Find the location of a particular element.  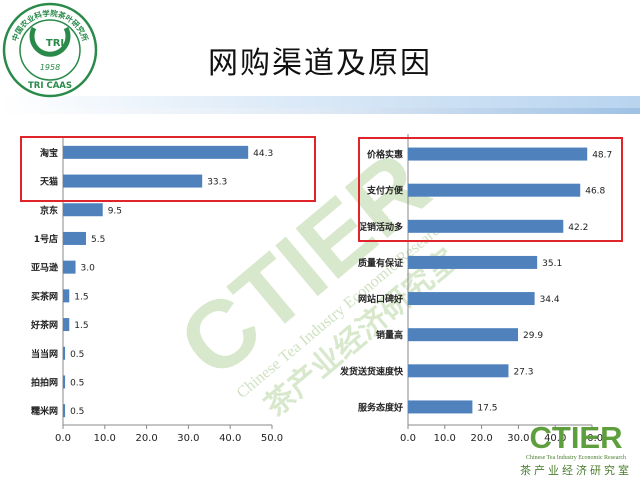

logo-c-mark is located at coordinates (50, 41).